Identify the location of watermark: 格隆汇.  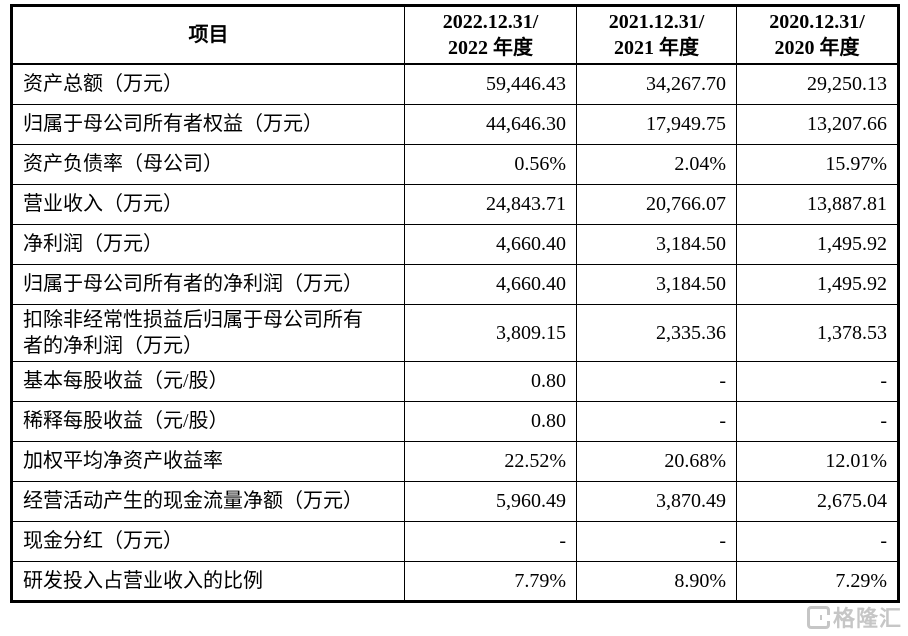
(854, 617).